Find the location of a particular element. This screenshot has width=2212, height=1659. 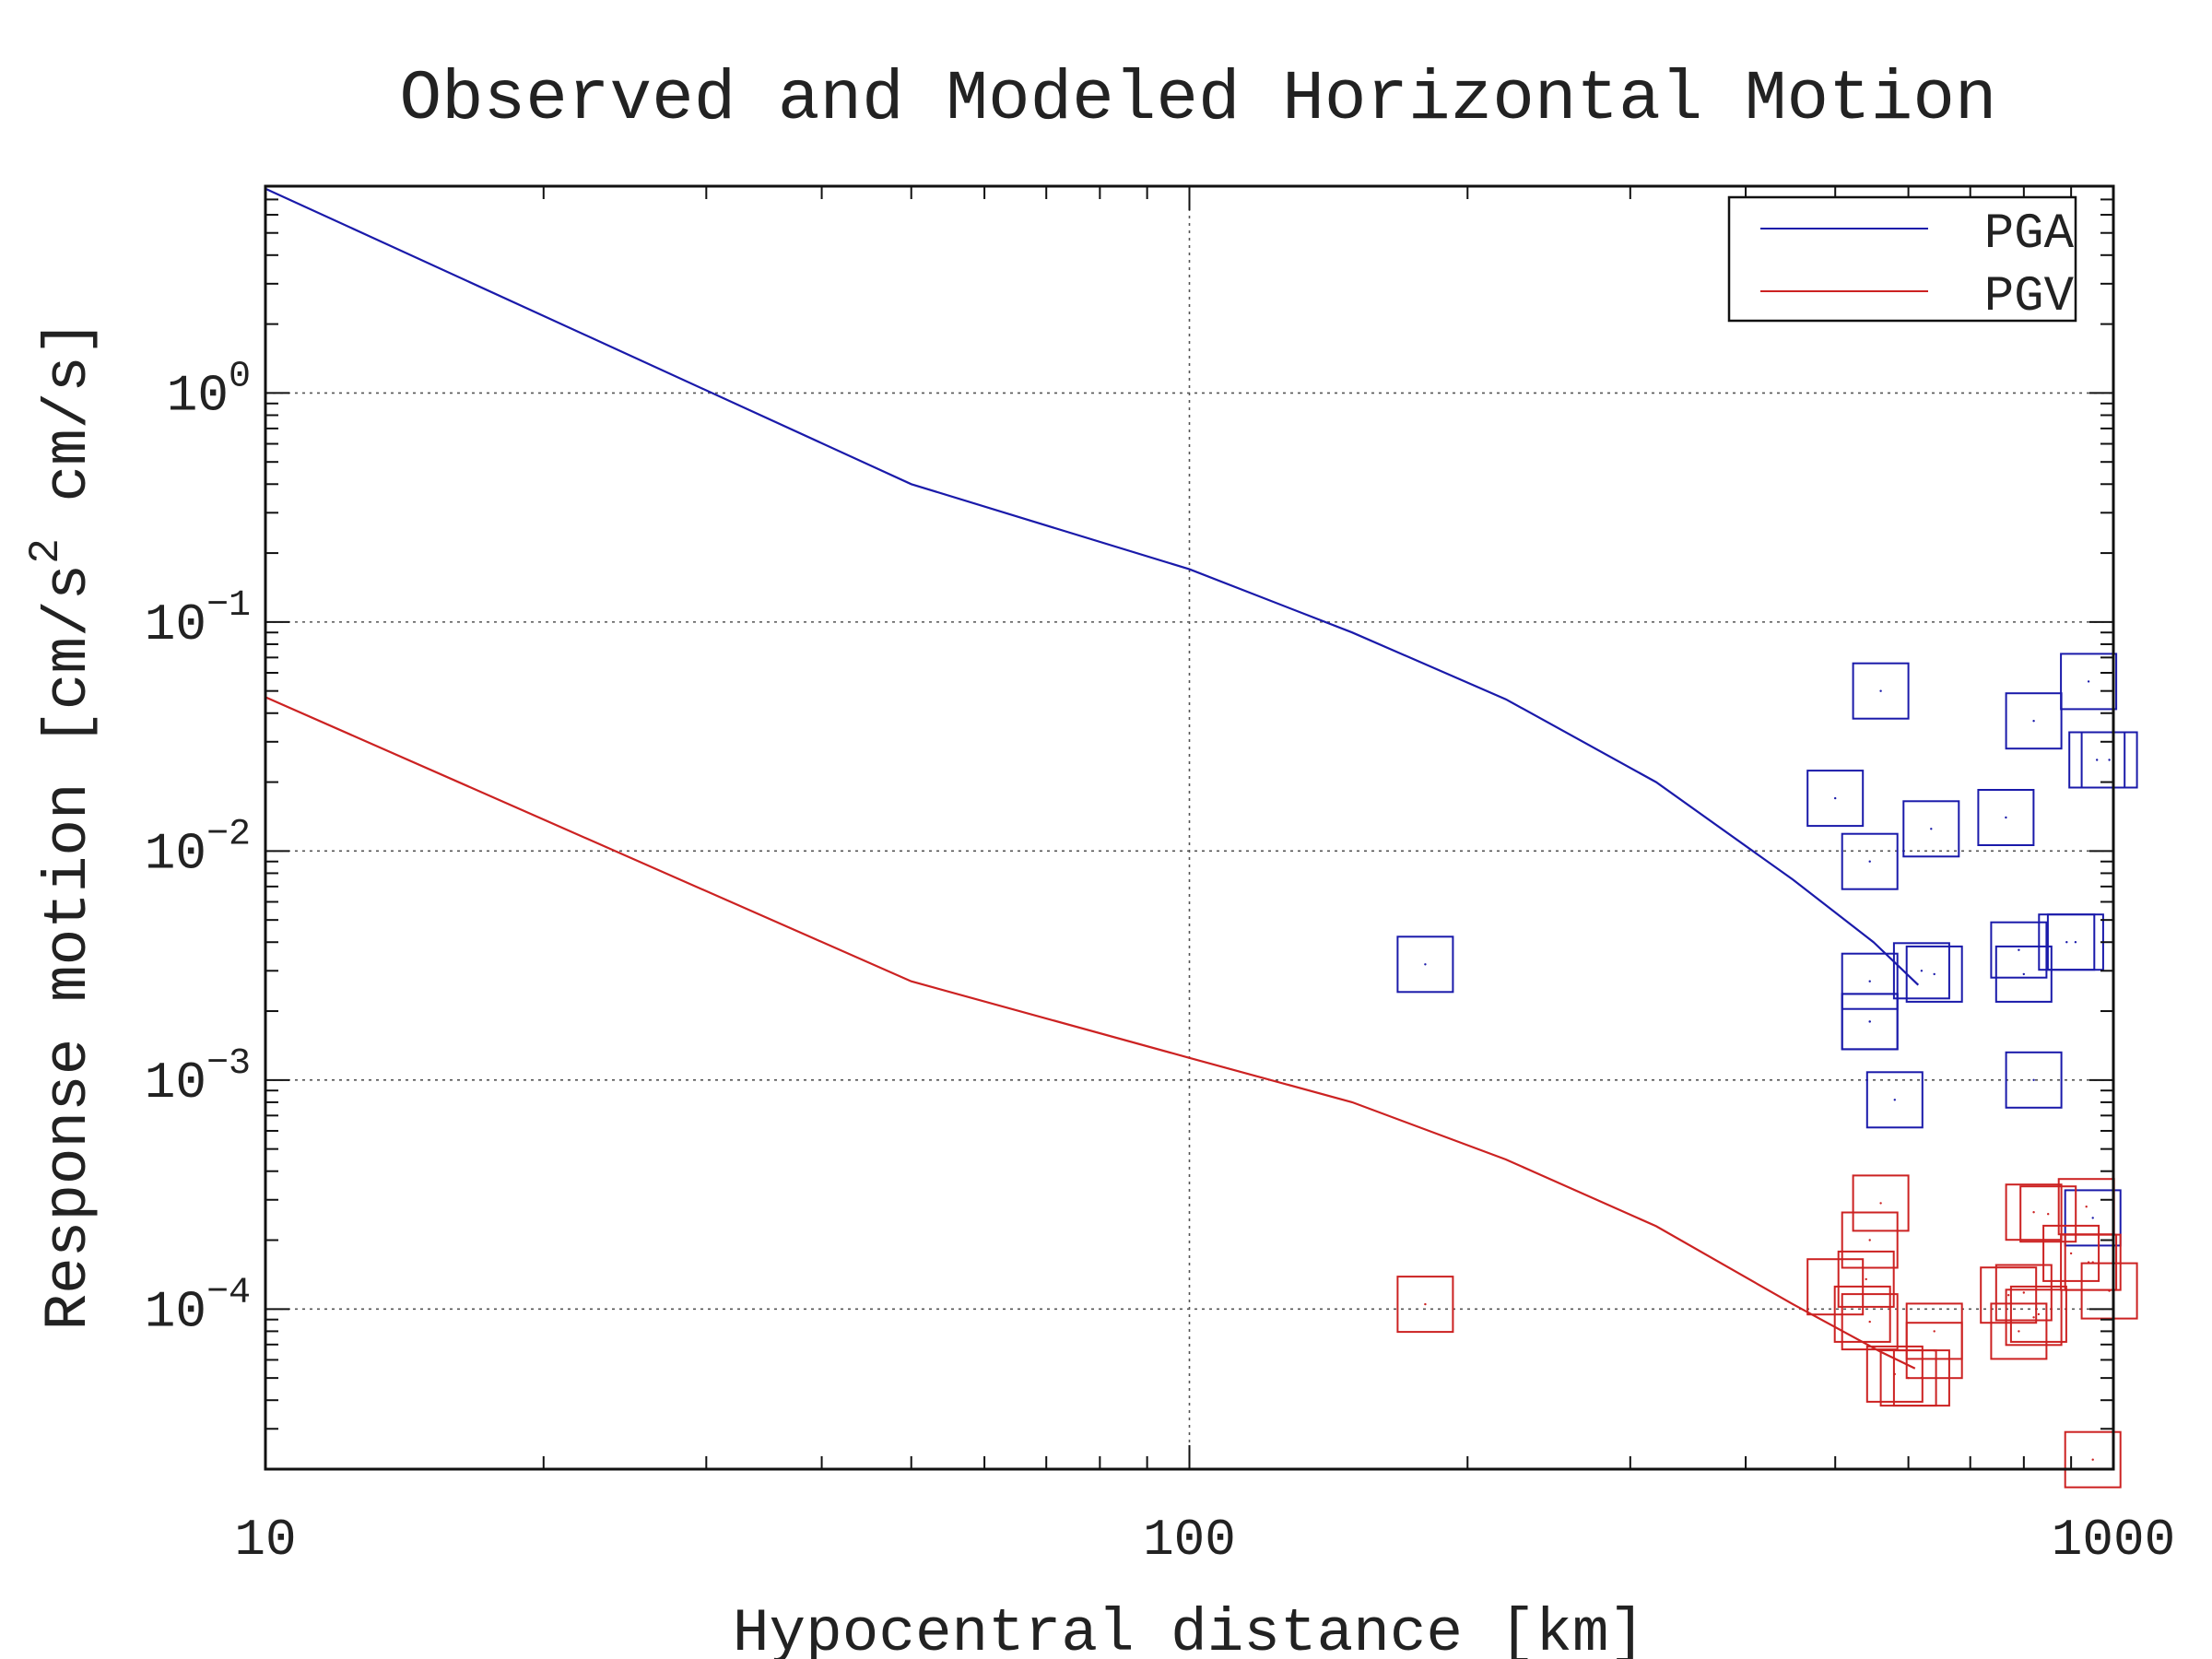

legend: PGA PGV is located at coordinates (1902, 260).